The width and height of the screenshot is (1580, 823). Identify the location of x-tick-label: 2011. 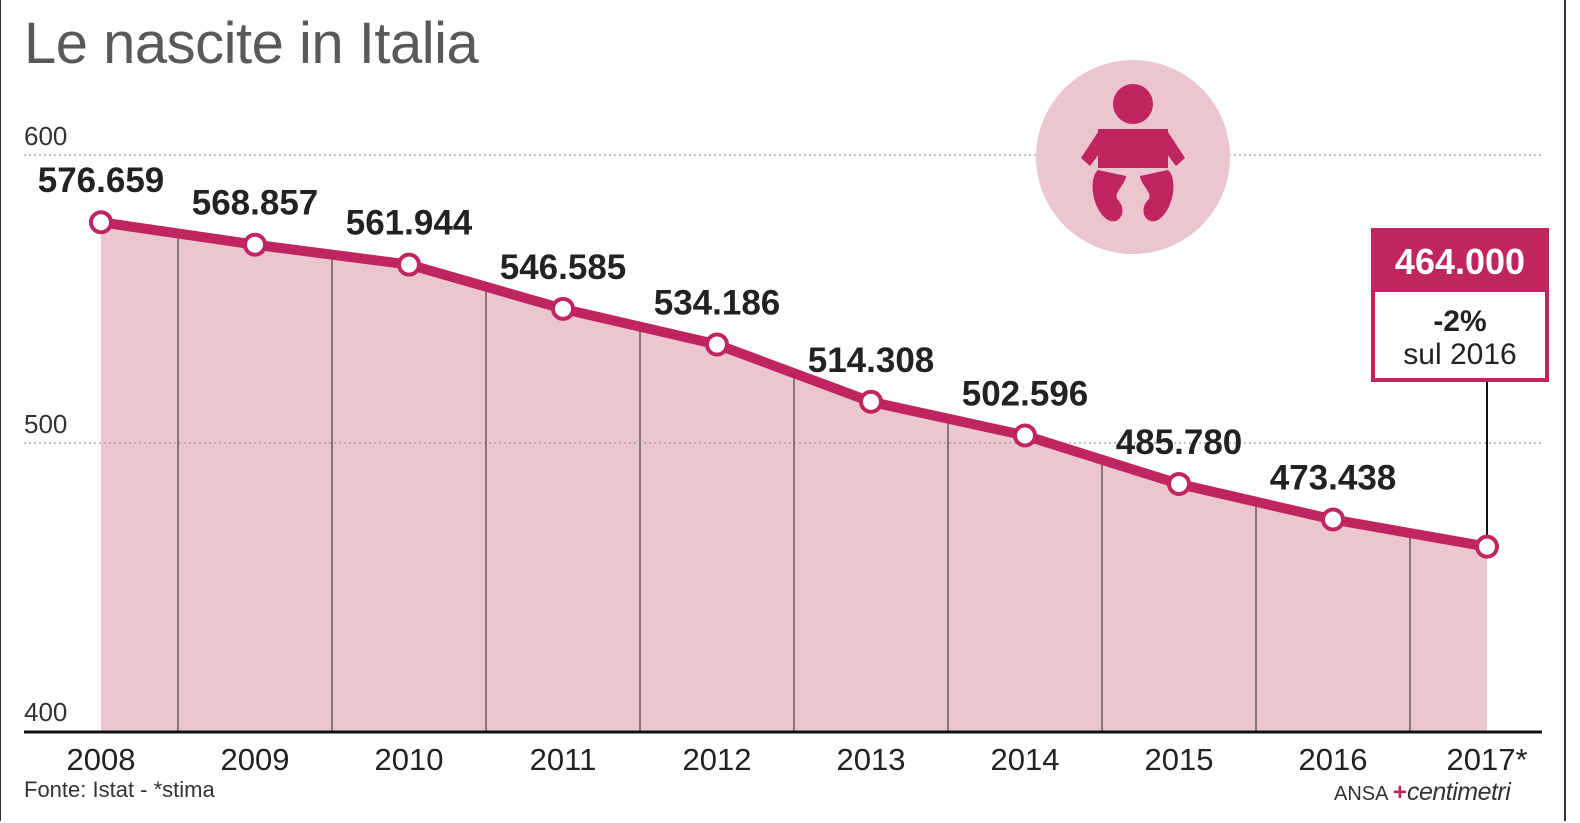
(563, 758).